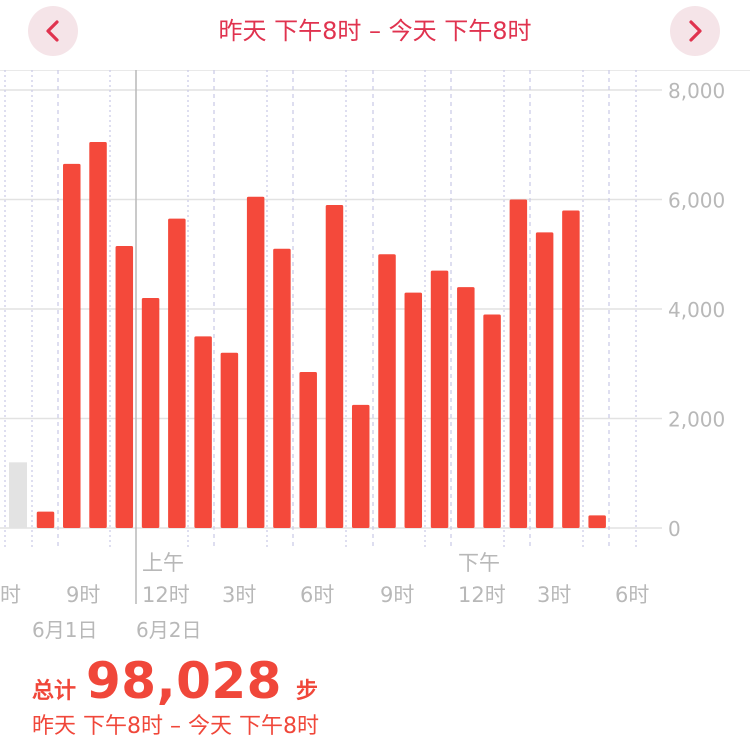  Describe the element at coordinates (175, 726) in the screenshot. I see `summary-date-range: 昨天 下午8时 – 今天 下午8时` at that location.